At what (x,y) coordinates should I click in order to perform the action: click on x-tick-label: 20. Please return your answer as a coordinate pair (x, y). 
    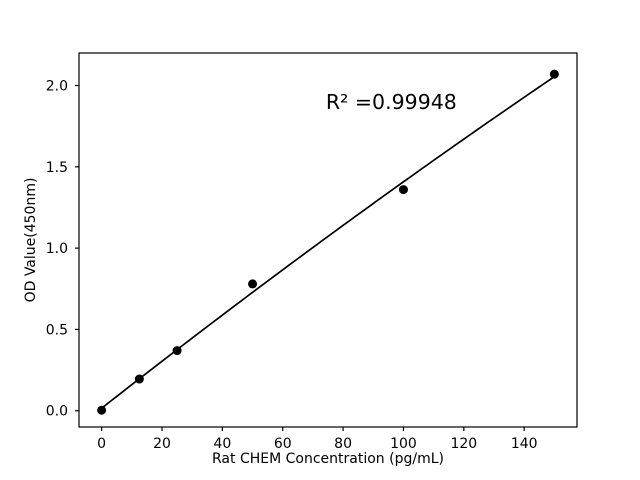
    Looking at the image, I should click on (162, 444).